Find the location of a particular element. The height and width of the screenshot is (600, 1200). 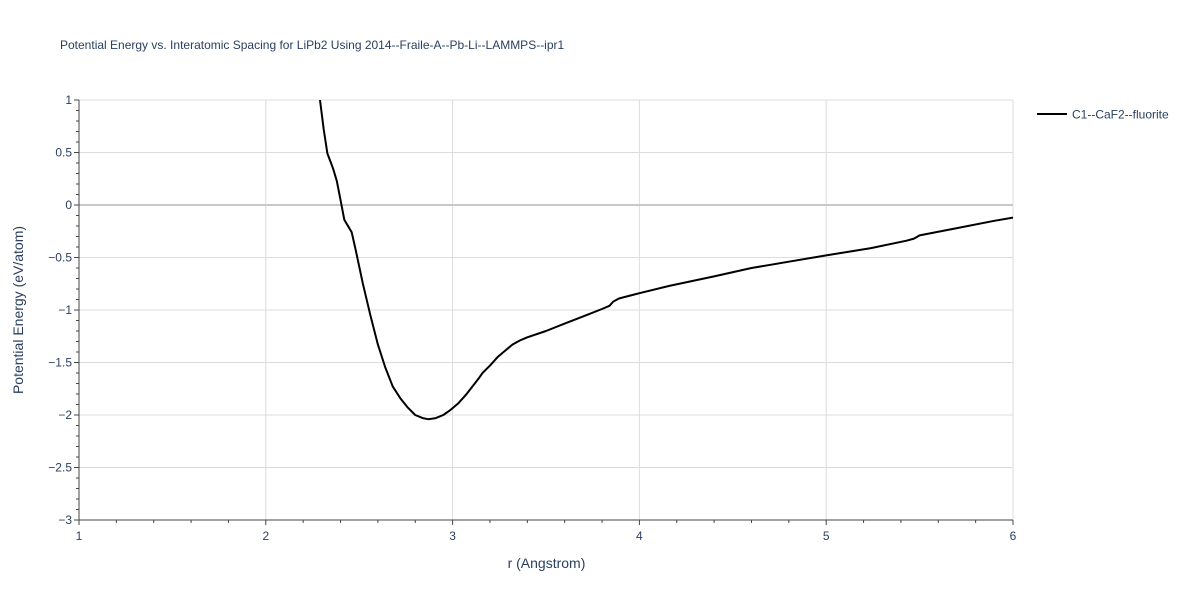

y-tick-label: 0.5 is located at coordinates (63, 153).